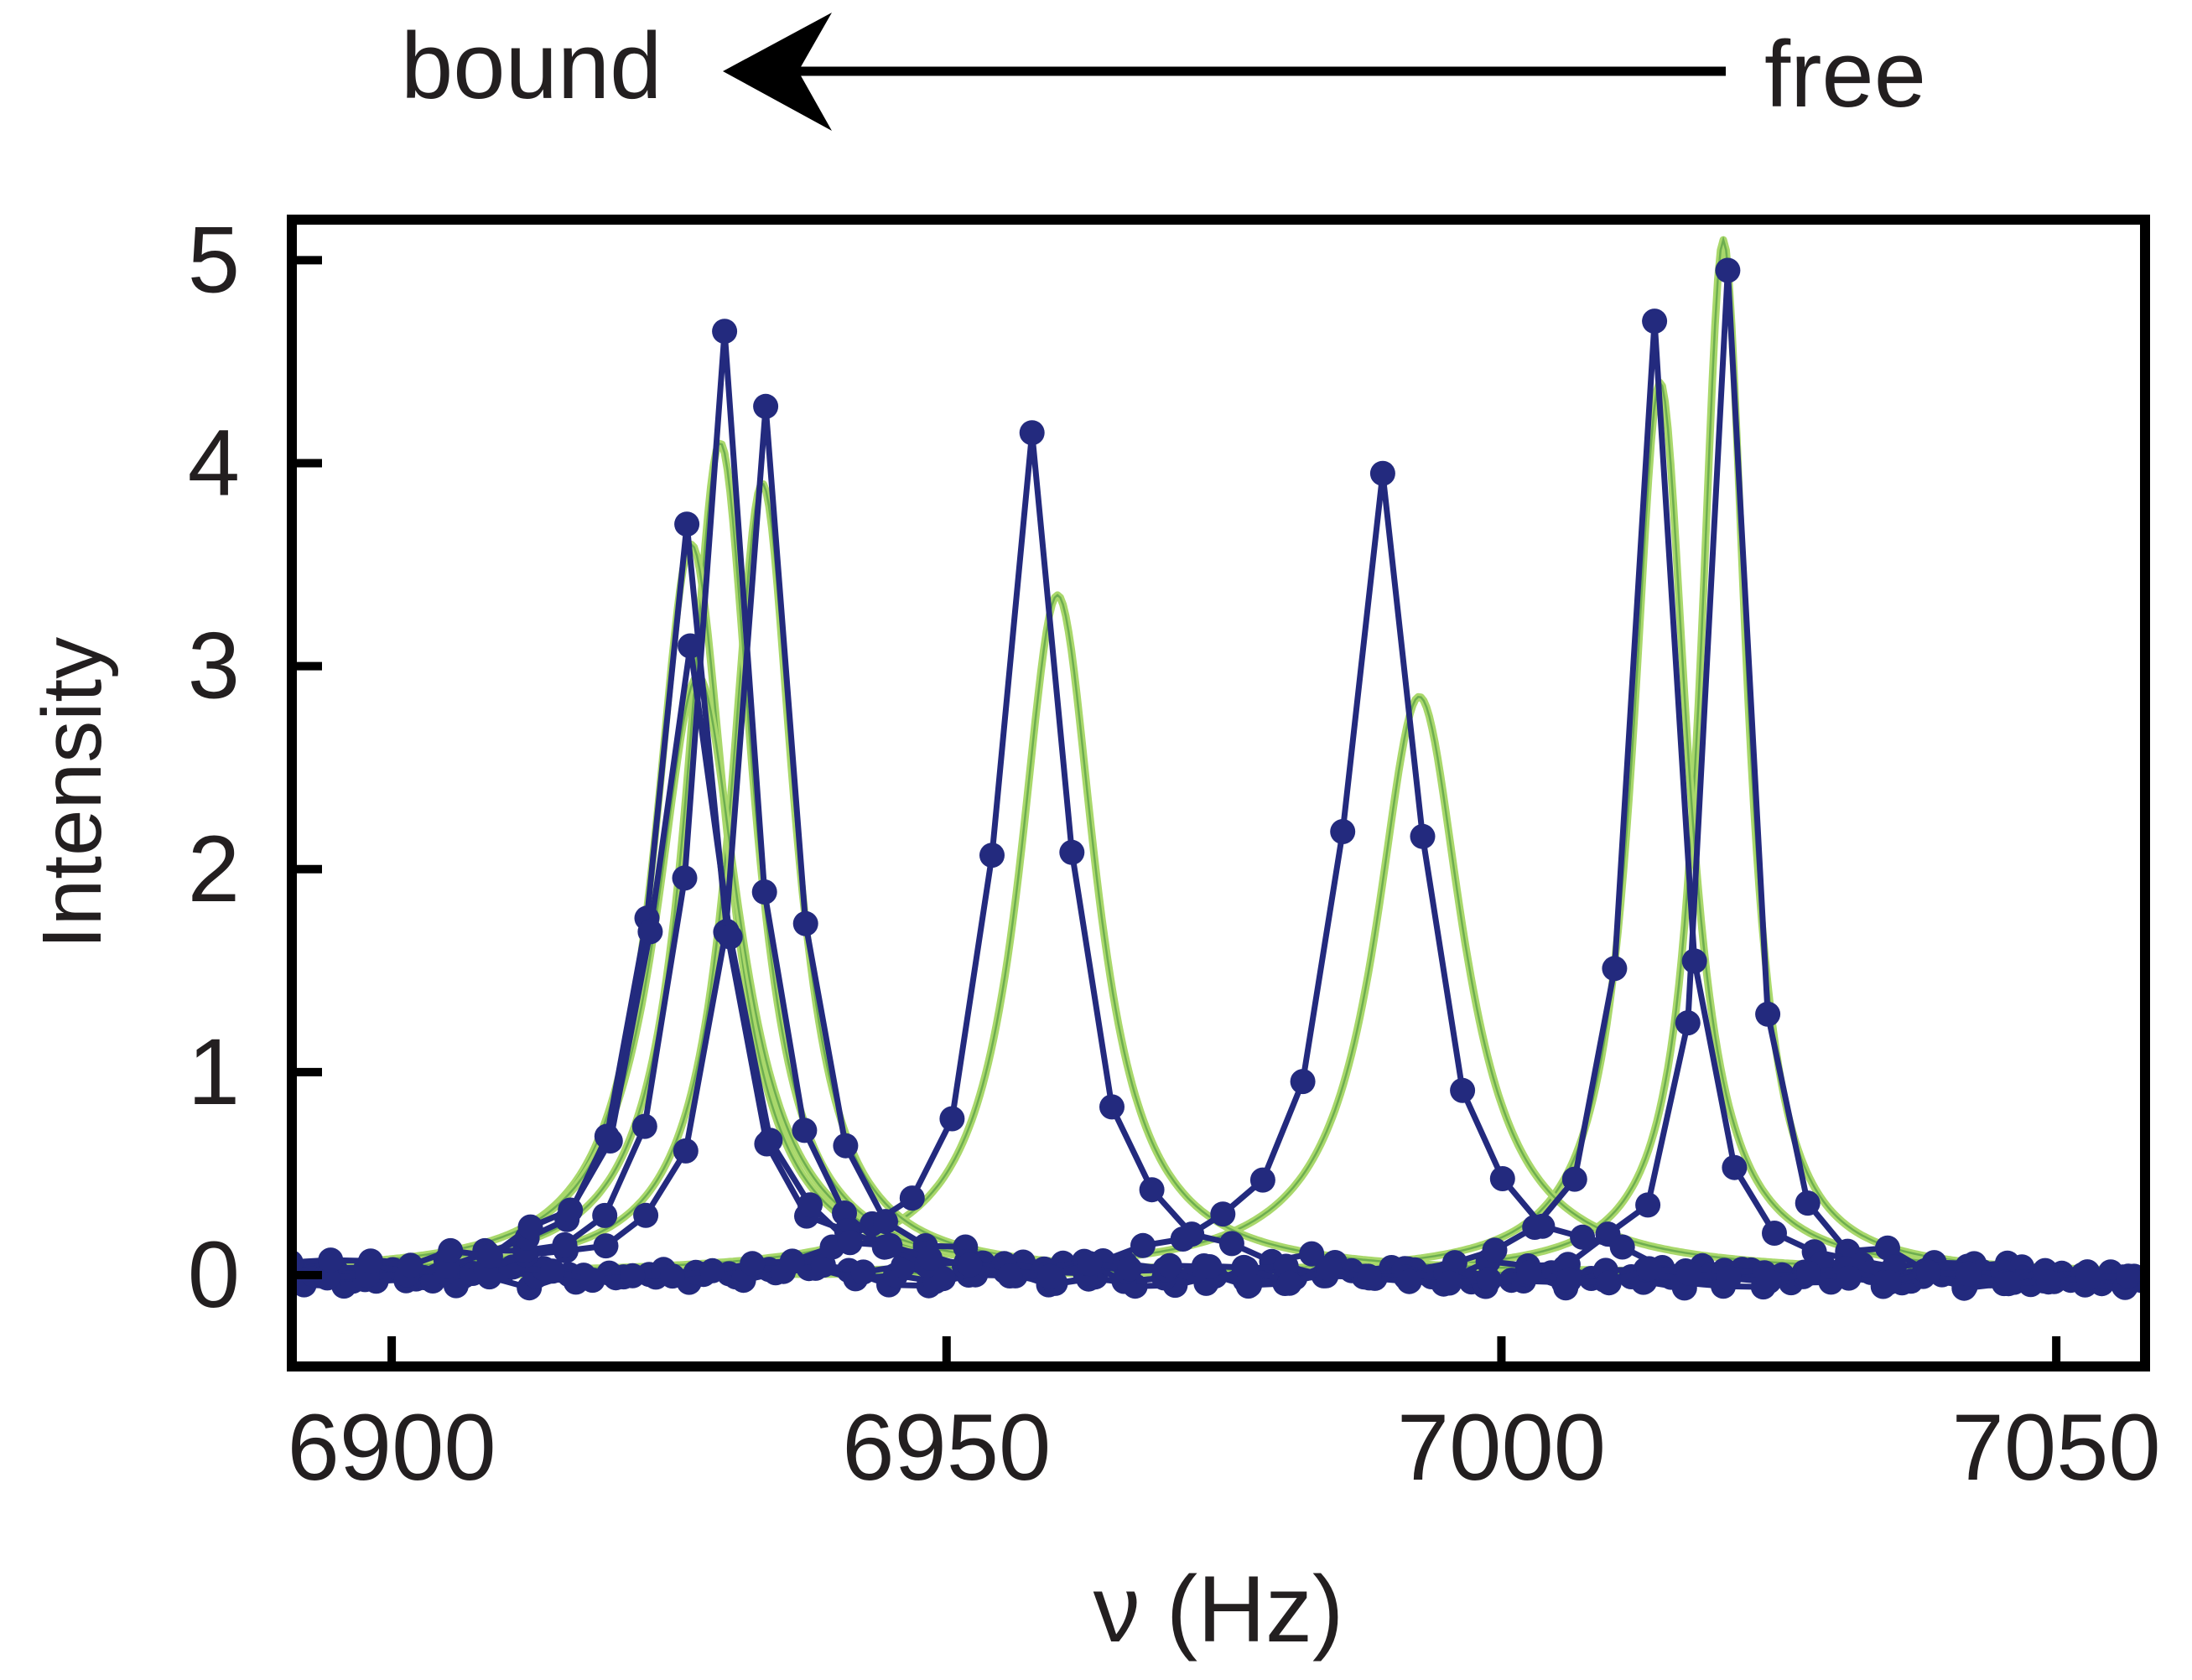  Describe the element at coordinates (214, 666) in the screenshot. I see `y-tick-label: 3` at that location.